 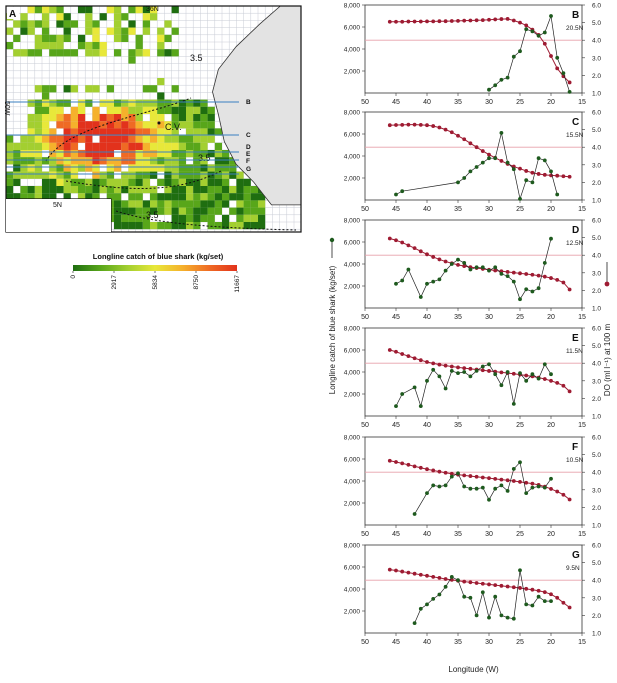 I want to click on x-tick-label: 15, so click(x=582, y=102).